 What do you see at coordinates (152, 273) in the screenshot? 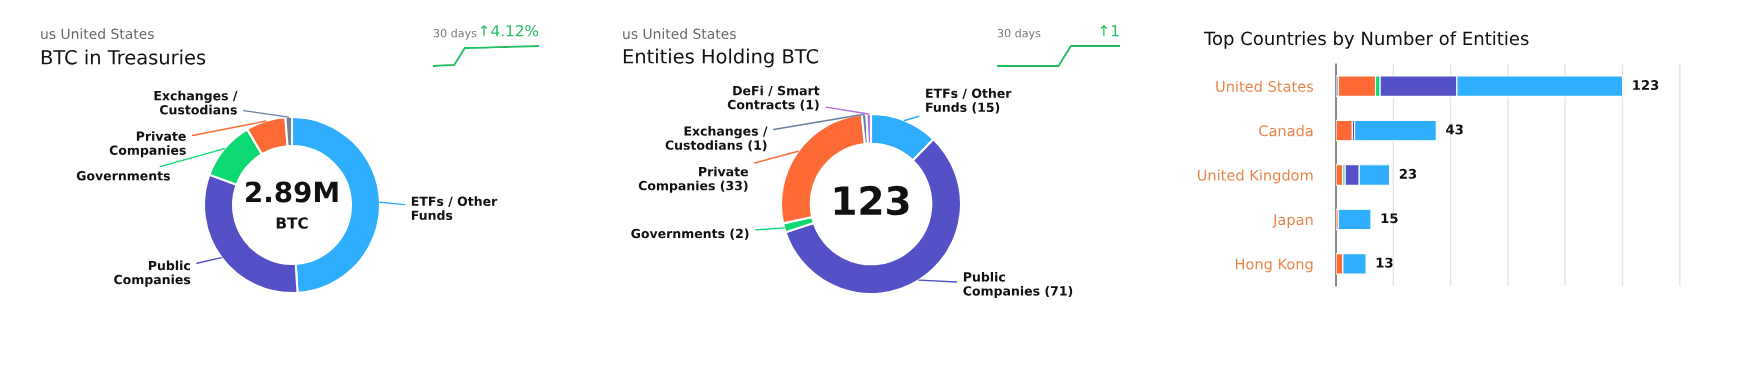
I see `slice-label: Public Companies` at bounding box center [152, 273].